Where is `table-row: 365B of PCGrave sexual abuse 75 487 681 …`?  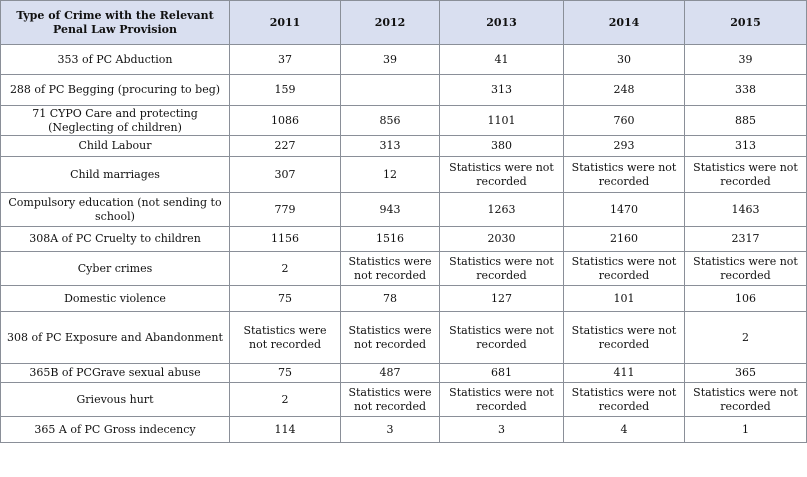 table-row: 365B of PCGrave sexual abuse 75 487 681 … is located at coordinates (403, 373).